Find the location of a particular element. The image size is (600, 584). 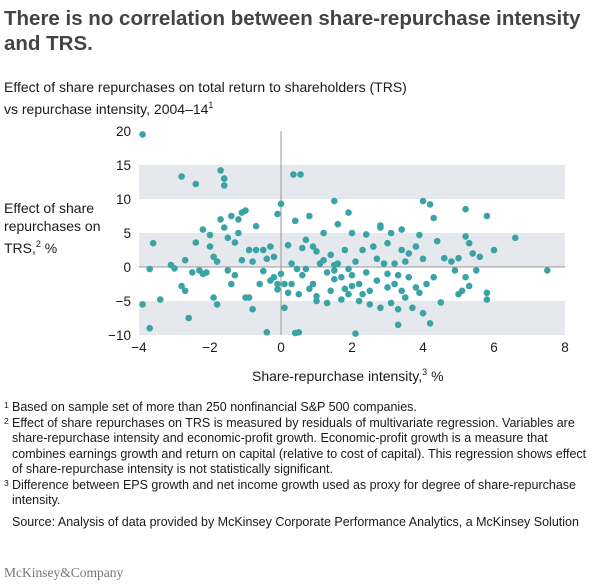

x-tick-labels: −4 −2 0 2 4 6 8 is located at coordinates (349, 347).